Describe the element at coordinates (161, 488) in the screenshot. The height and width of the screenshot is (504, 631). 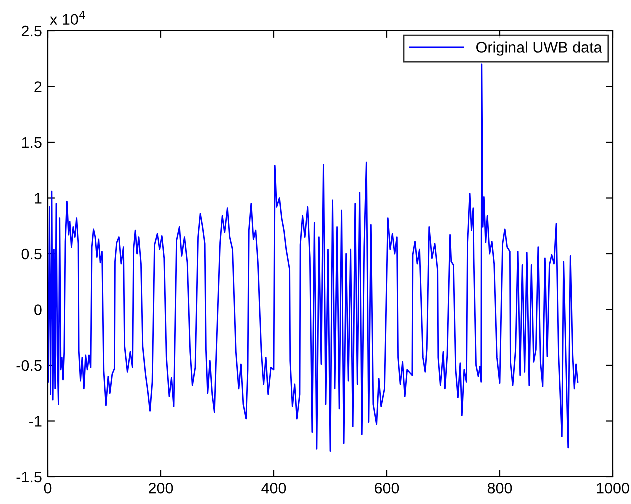
I see `x-tick-label: 200` at that location.